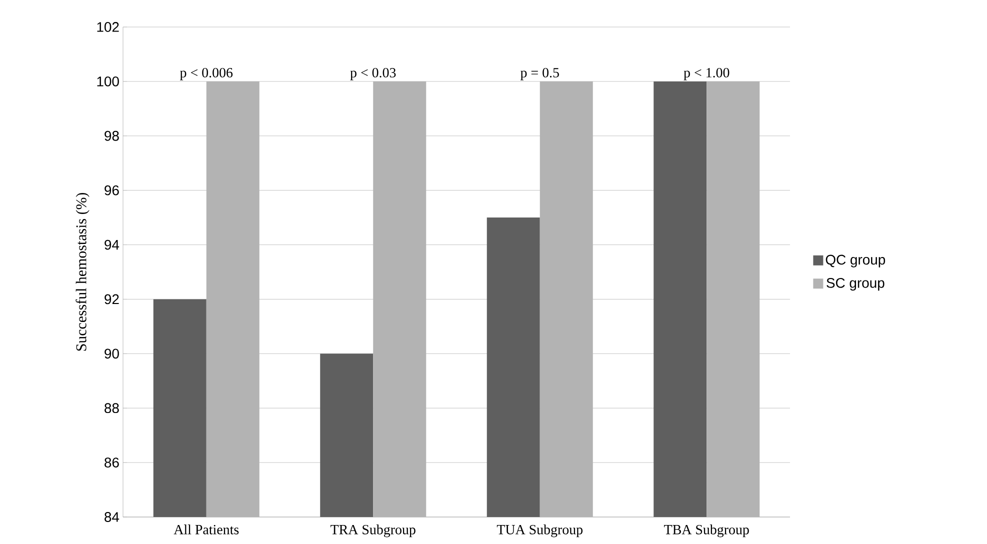 This screenshot has height=544, width=987. I want to click on y-tick-label: 100, so click(108, 81).